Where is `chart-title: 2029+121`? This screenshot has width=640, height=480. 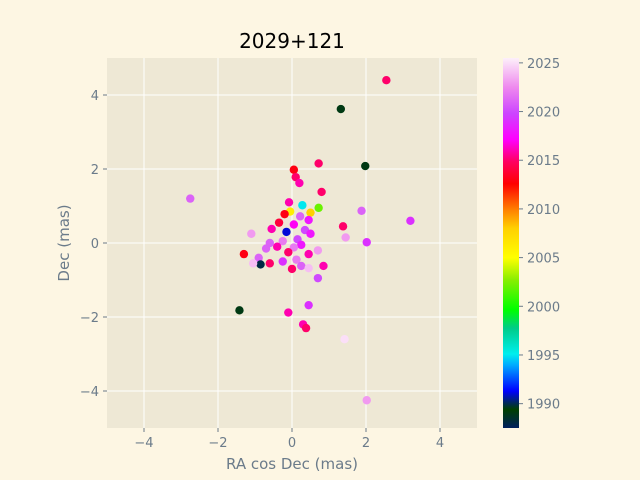
chart-title: 2029+121 is located at coordinates (292, 41).